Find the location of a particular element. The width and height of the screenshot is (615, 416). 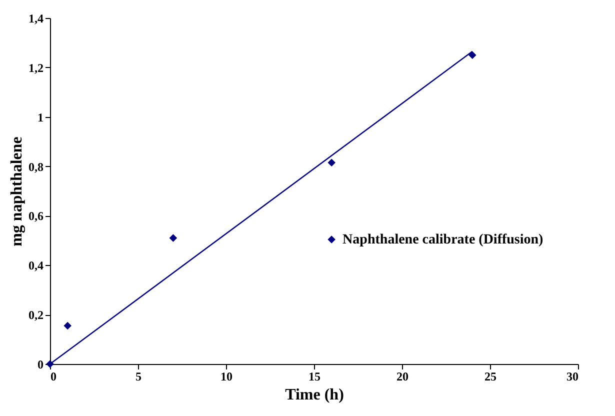

y-tick-label: 0,6 is located at coordinates (36, 216).